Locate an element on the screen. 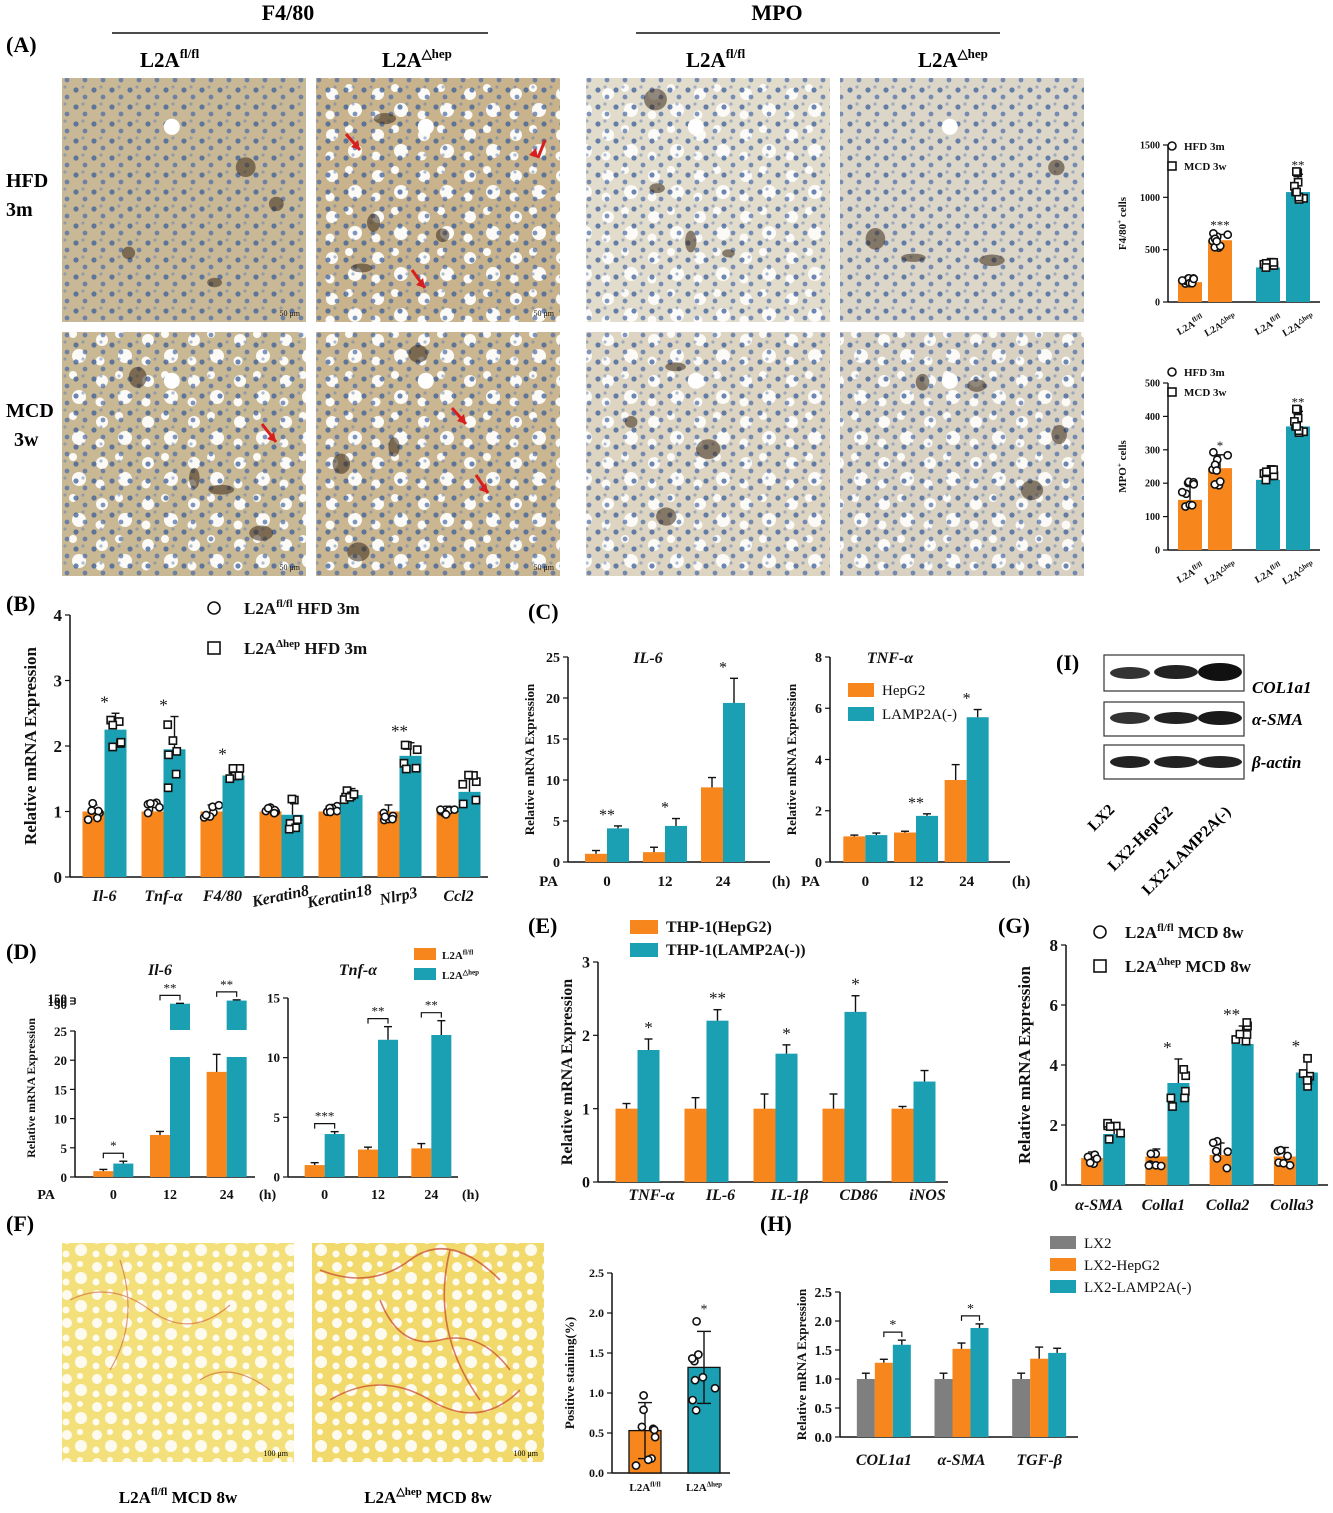 The height and width of the screenshot is (1513, 1333). x-prefix-label: PA is located at coordinates (548, 882).